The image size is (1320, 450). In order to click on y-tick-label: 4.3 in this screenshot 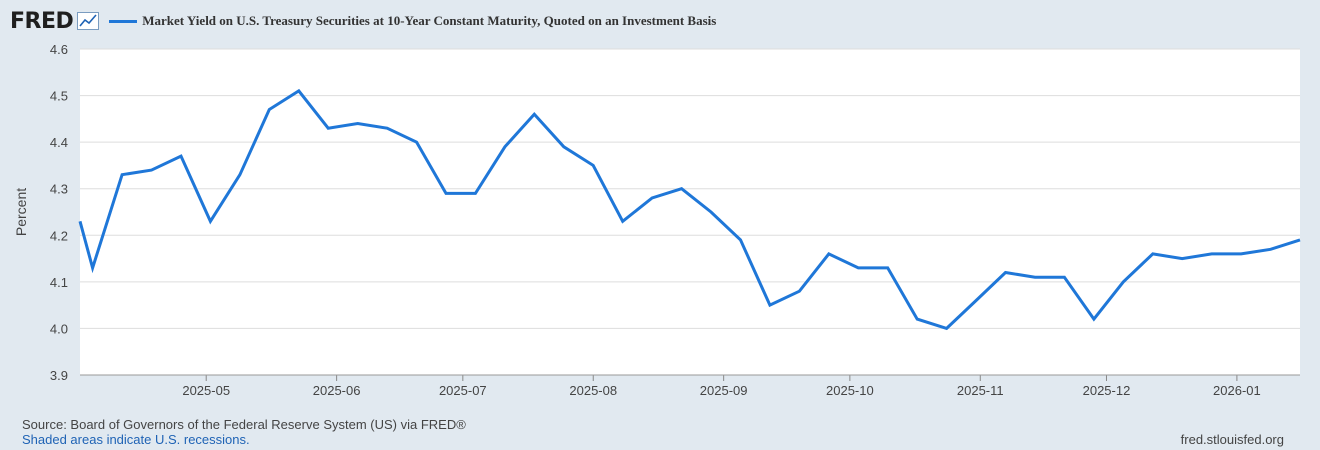, I will do `click(59, 189)`.